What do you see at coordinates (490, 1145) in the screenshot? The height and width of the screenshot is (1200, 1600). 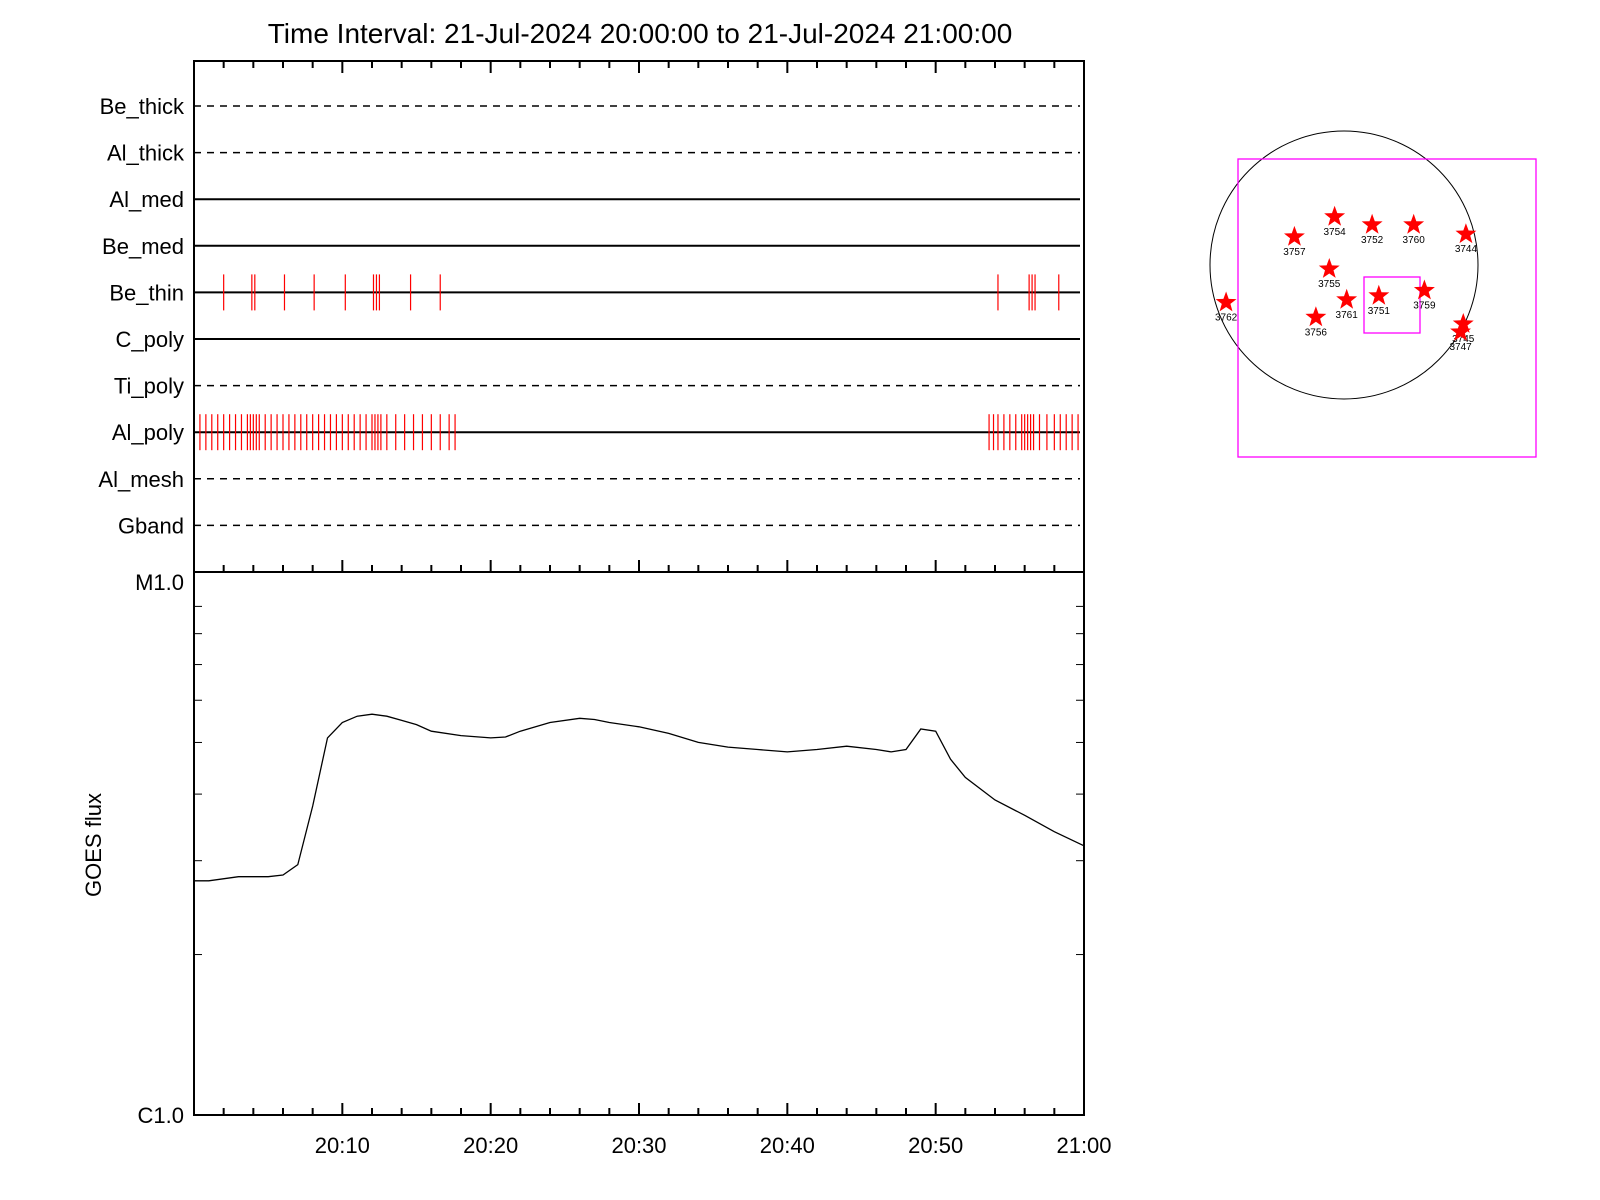 I see `x-tick-label: 20:20` at bounding box center [490, 1145].